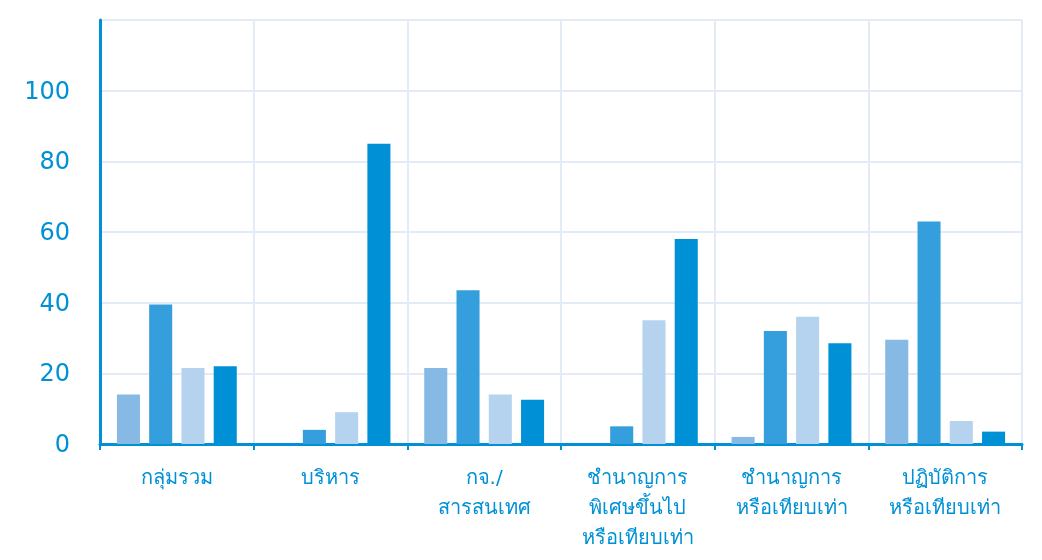  What do you see at coordinates (637, 507) in the screenshot?
I see `x-tick-label: ชำนาญการ พิเศษขึ้นไป หรือเทียบเท่า` at bounding box center [637, 507].